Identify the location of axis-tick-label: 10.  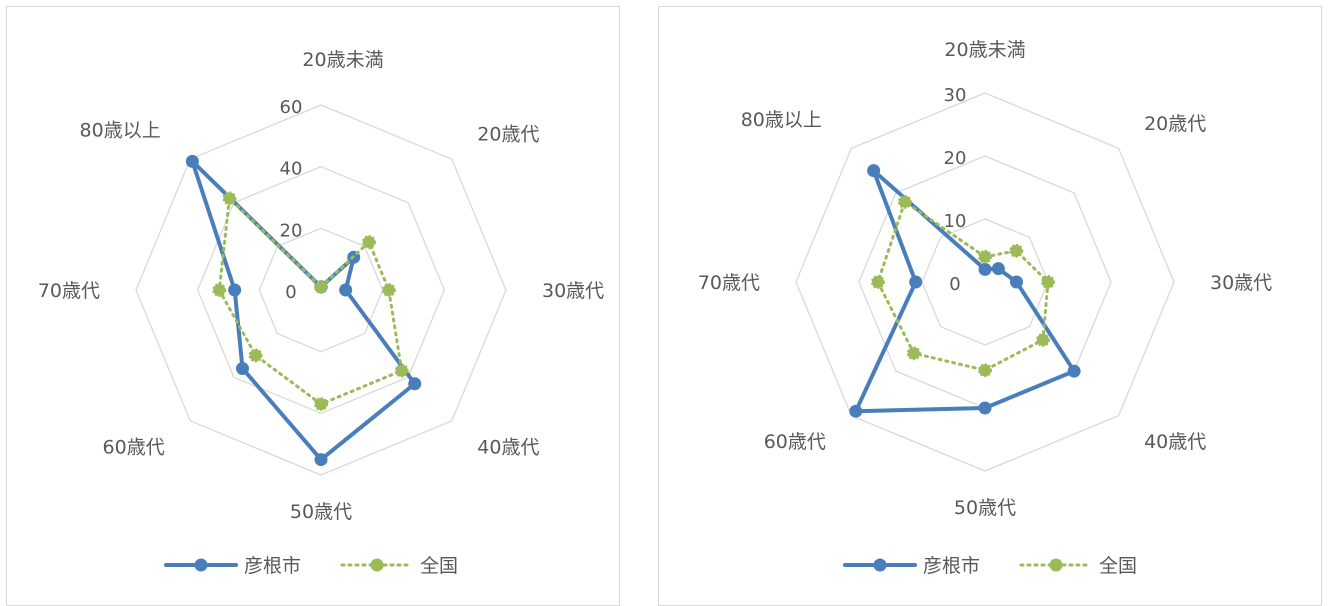
(955, 221).